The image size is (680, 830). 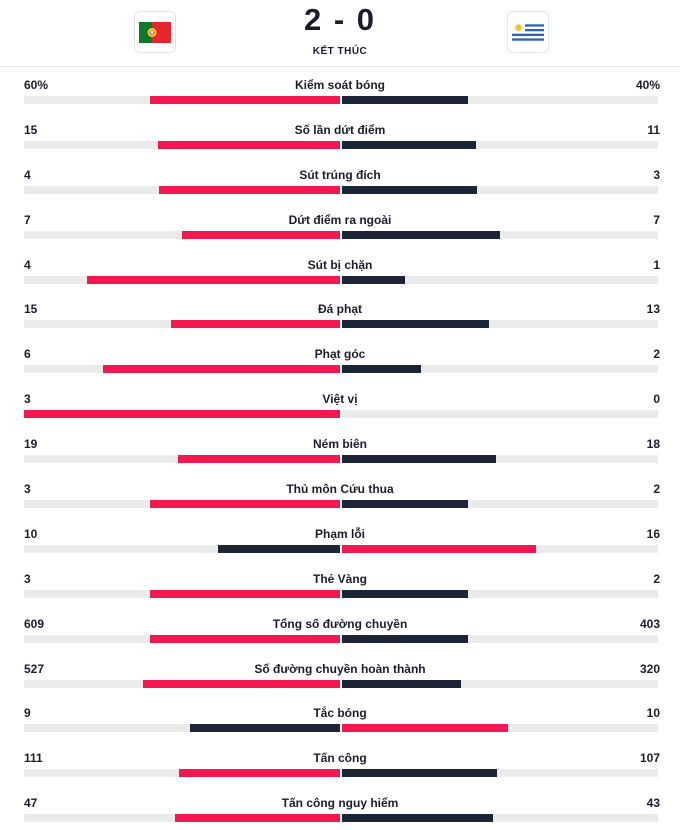 What do you see at coordinates (649, 668) in the screenshot?
I see `away-stat-value: 320` at bounding box center [649, 668].